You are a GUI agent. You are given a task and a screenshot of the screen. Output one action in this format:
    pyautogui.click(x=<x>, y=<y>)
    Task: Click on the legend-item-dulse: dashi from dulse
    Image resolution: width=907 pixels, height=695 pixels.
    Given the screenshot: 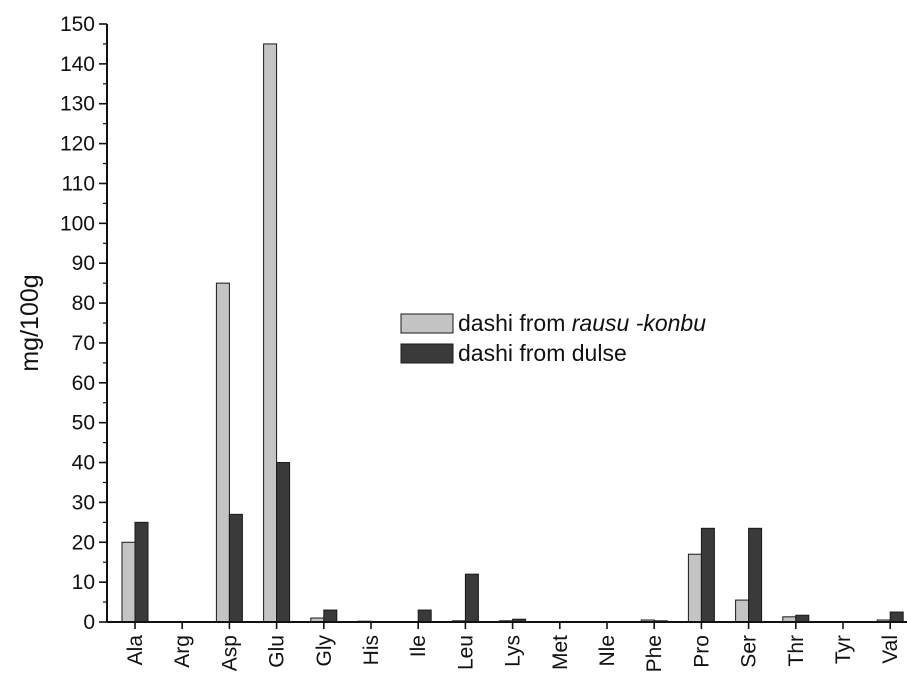 What is the action you would take?
    pyautogui.click(x=513, y=353)
    